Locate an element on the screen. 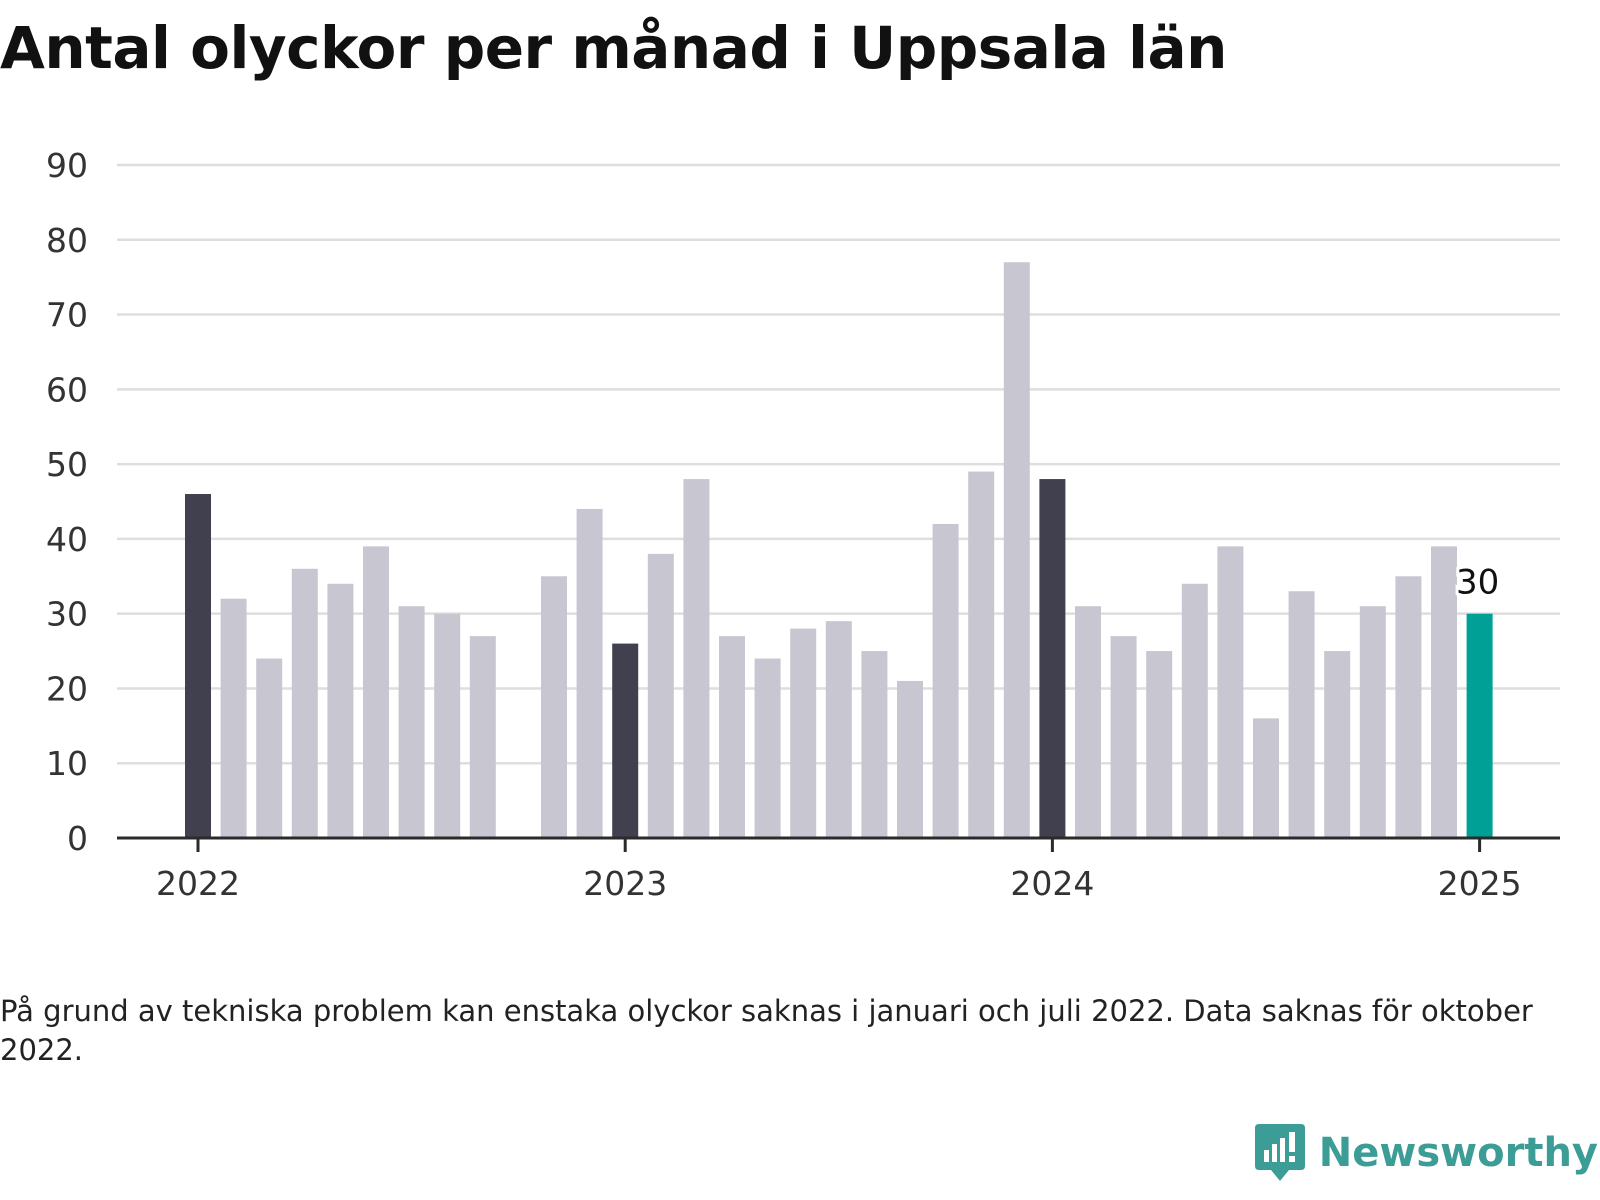 The width and height of the screenshot is (1600, 1200). data-label: 30 is located at coordinates (1477, 583).